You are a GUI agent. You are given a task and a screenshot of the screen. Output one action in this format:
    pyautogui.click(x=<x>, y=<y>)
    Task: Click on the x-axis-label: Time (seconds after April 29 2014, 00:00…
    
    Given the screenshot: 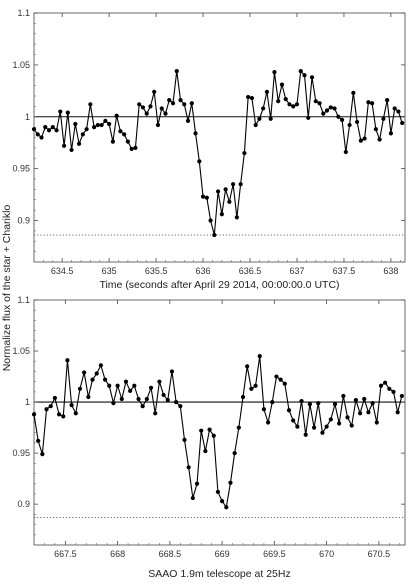 What is the action you would take?
    pyautogui.click(x=219, y=285)
    